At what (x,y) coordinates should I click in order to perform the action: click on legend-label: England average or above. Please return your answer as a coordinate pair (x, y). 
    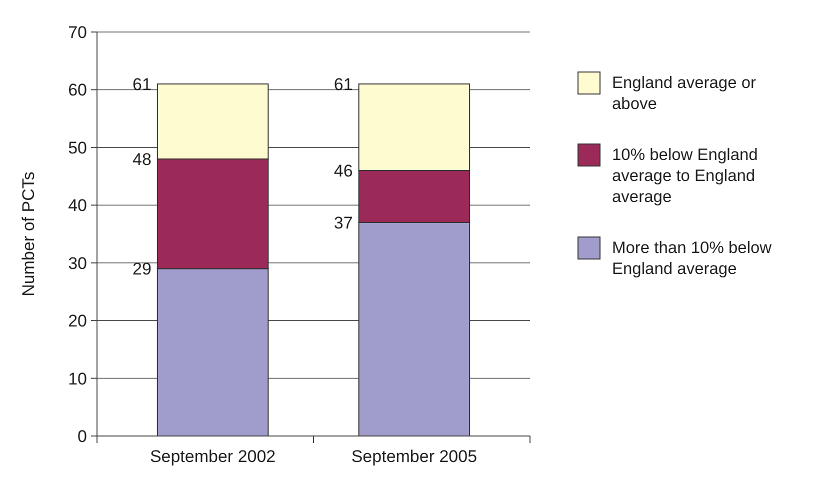
    Looking at the image, I should click on (684, 93).